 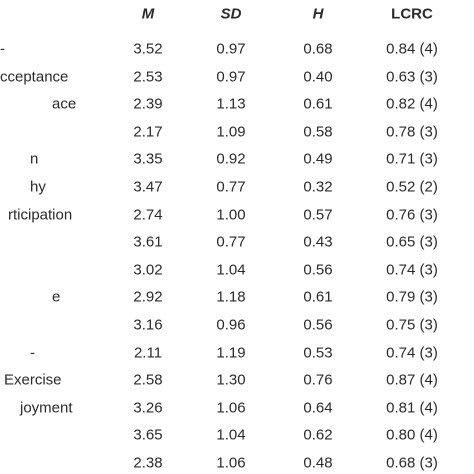 I want to click on table-cell: 0.48, so click(x=318, y=463).